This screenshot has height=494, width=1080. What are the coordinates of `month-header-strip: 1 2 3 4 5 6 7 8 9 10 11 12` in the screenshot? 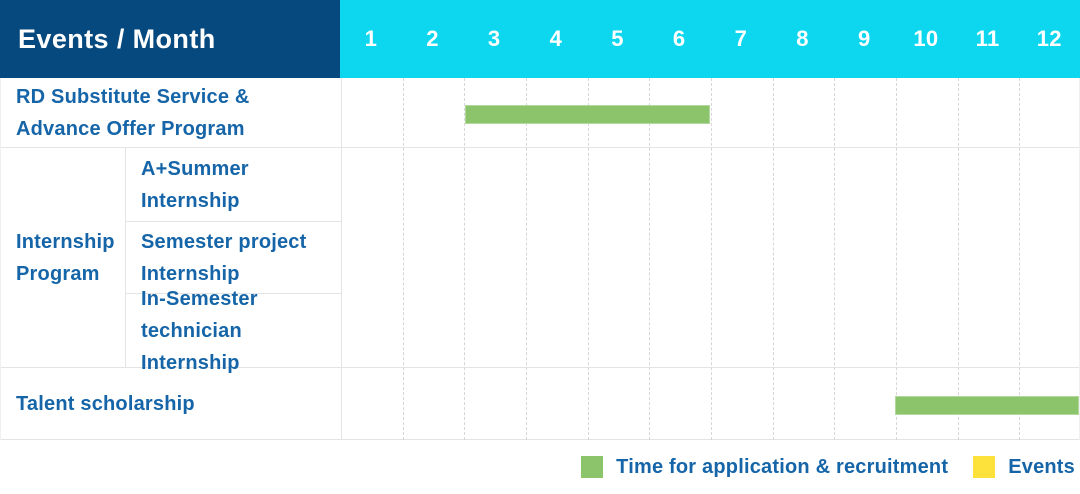 It's located at (710, 39).